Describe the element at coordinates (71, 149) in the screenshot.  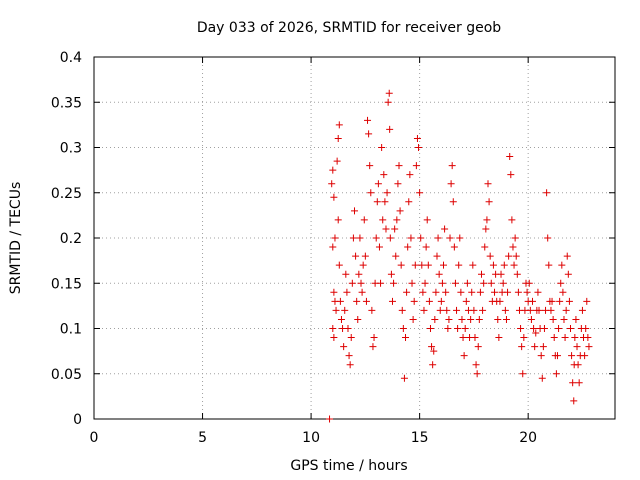
I see `y-tick-label: 0.3` at that location.